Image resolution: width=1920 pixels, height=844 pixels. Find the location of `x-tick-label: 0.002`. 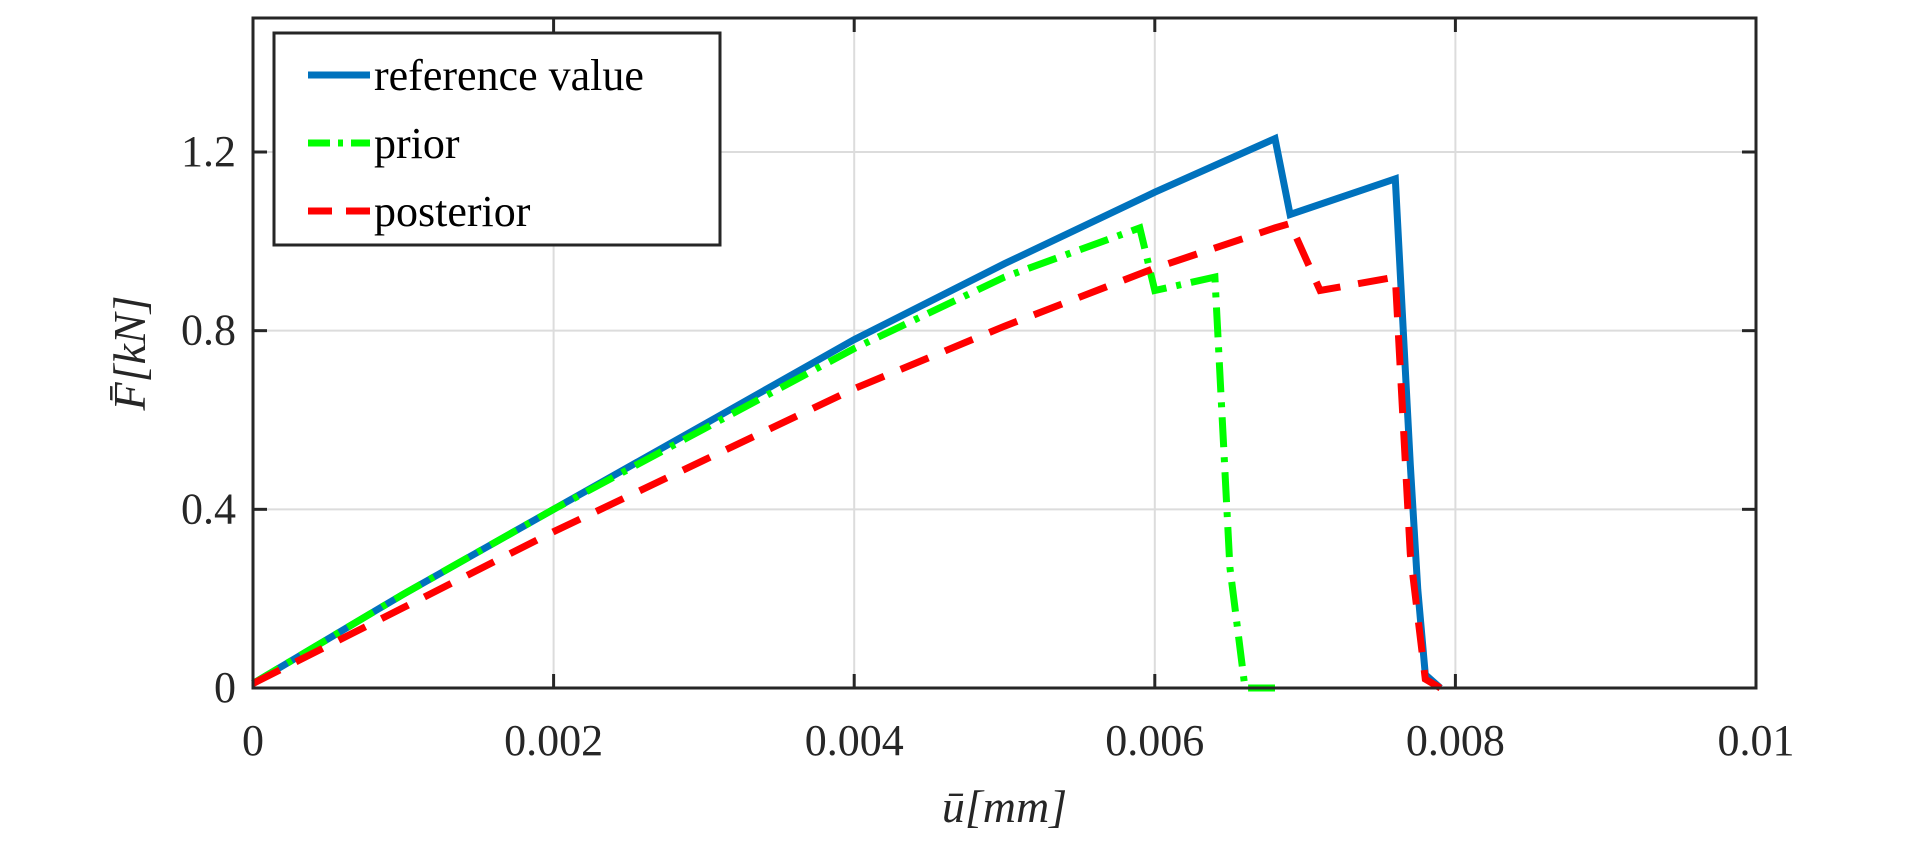

x-tick-label: 0.002 is located at coordinates (553, 740).